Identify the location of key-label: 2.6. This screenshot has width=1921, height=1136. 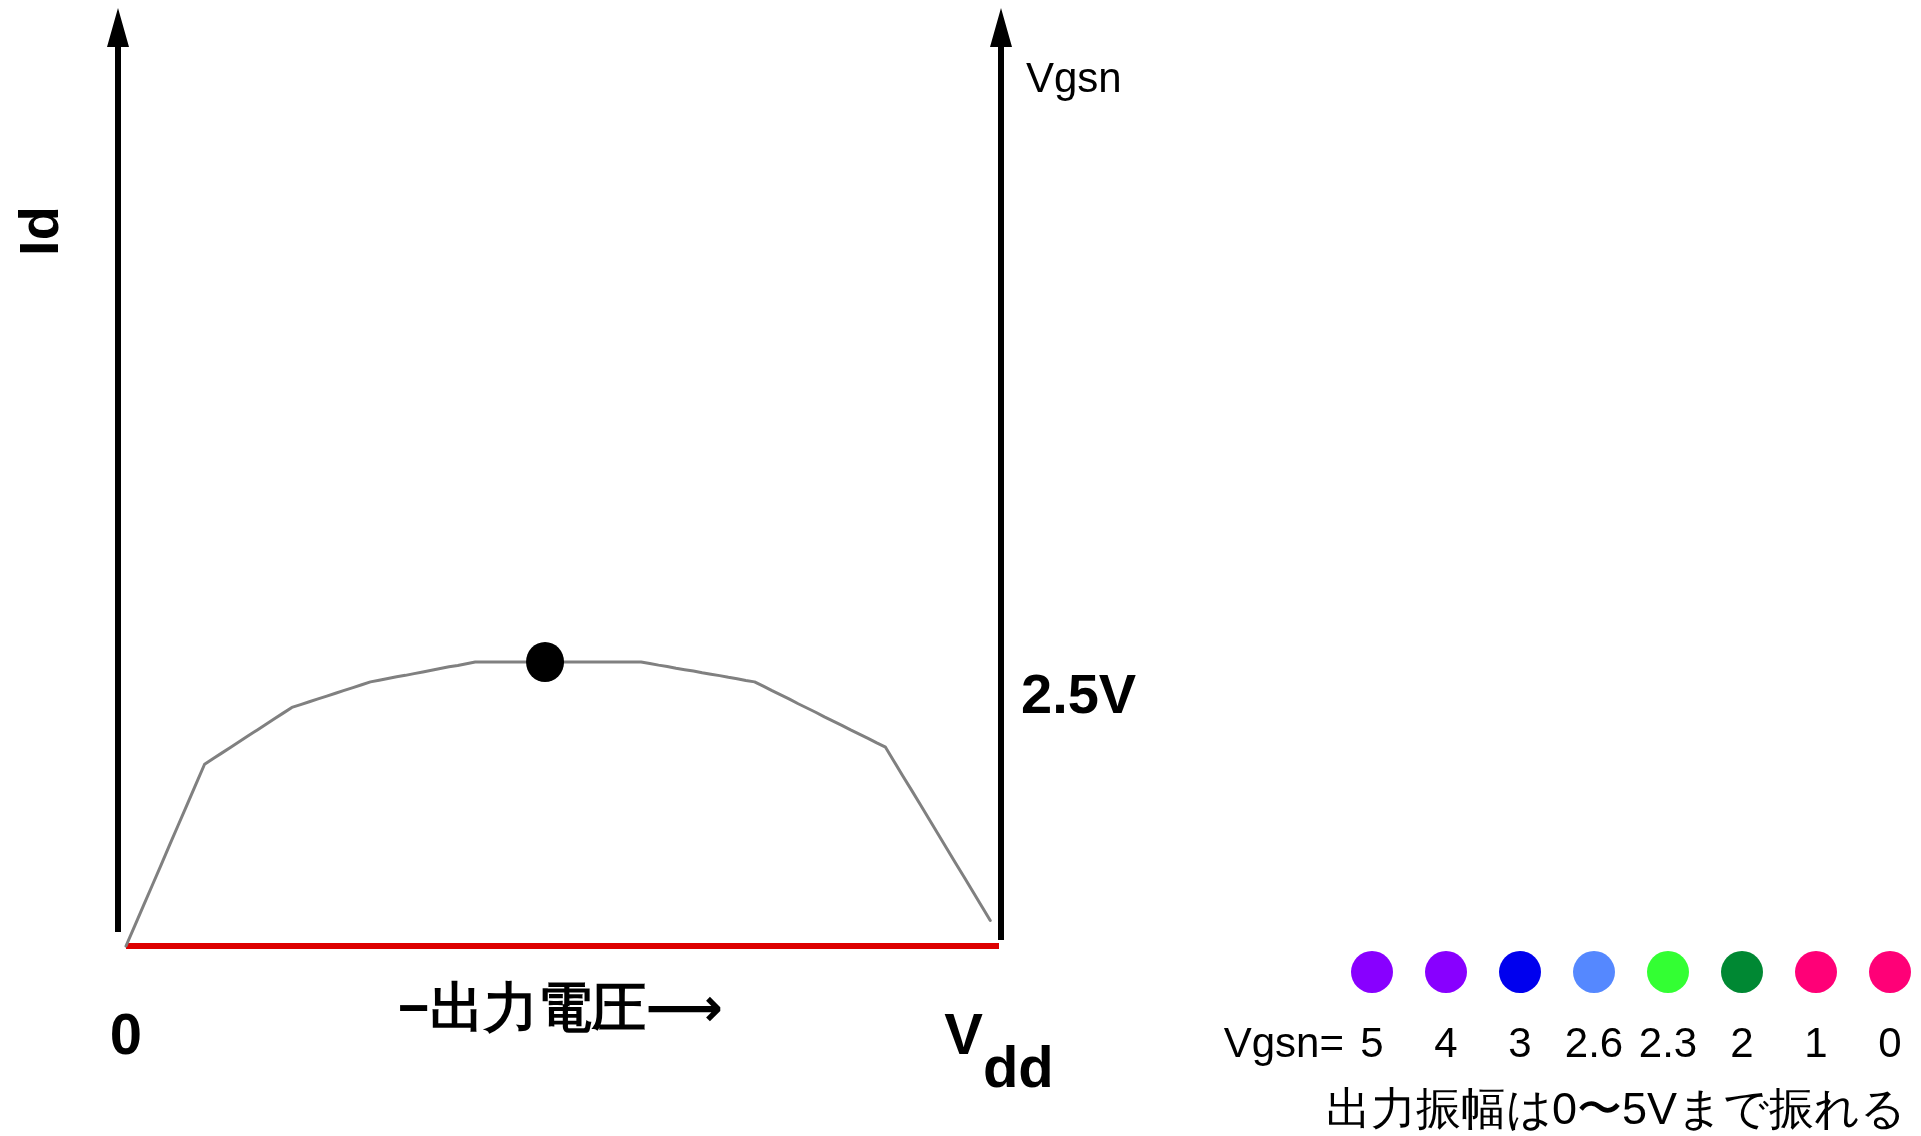
(1594, 1042).